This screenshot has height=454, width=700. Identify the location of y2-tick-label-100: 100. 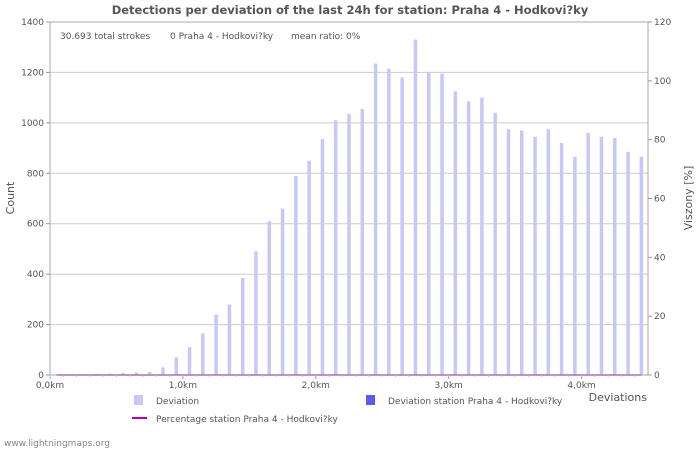
(662, 82).